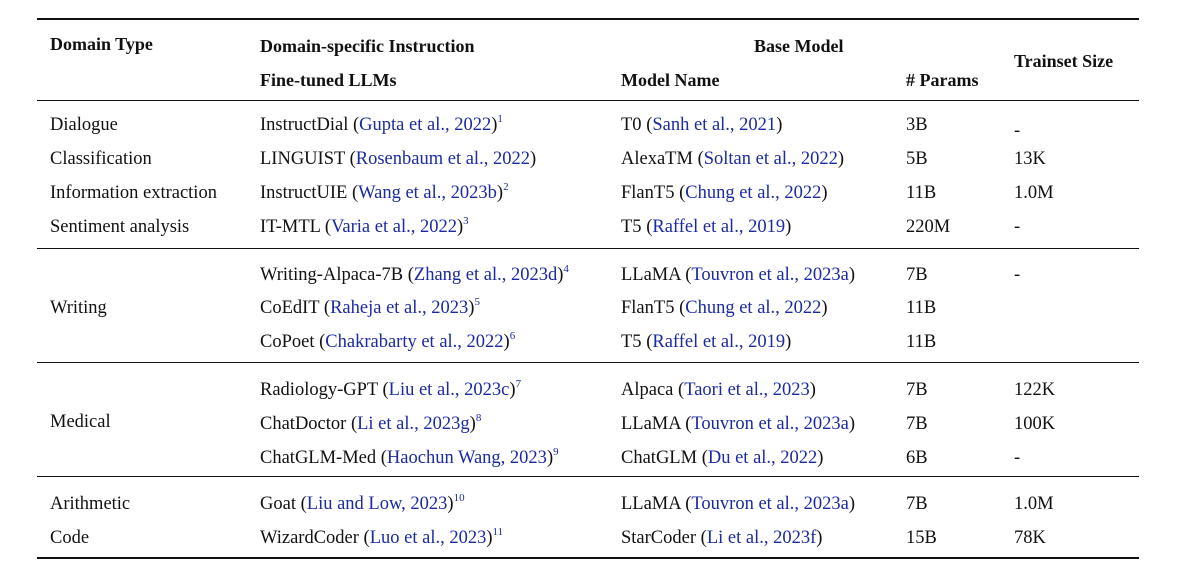 Image resolution: width=1183 pixels, height=571 pixels. What do you see at coordinates (498, 531) in the screenshot?
I see `footnote-marker: 11` at bounding box center [498, 531].